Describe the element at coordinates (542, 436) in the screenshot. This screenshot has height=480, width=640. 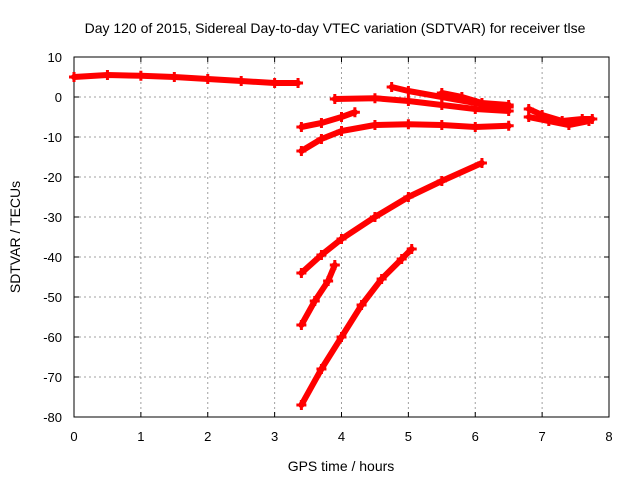
I see `x-tick-label: 7` at that location.